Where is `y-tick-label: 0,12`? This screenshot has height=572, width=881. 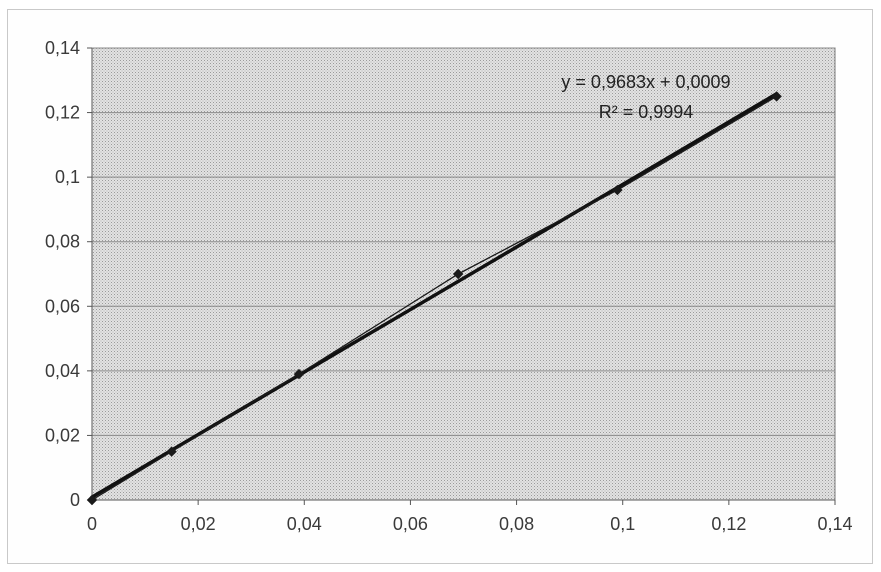
y-tick-label: 0,12 is located at coordinates (62, 113).